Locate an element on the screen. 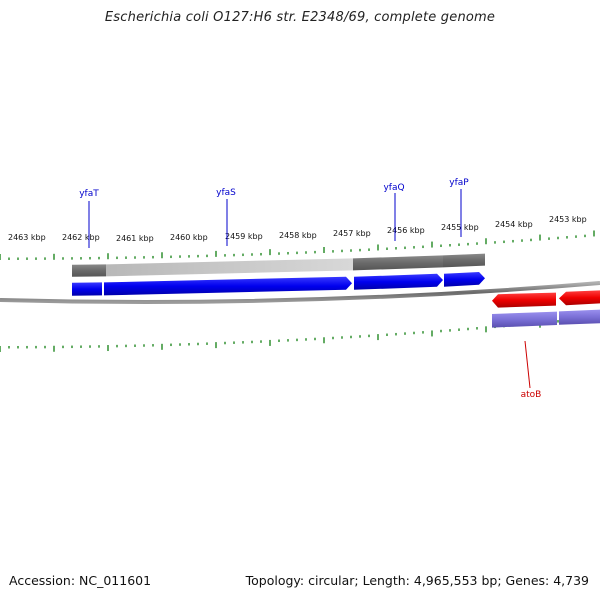 This screenshot has height=600, width=600. cds-yfaP is located at coordinates (464, 279).